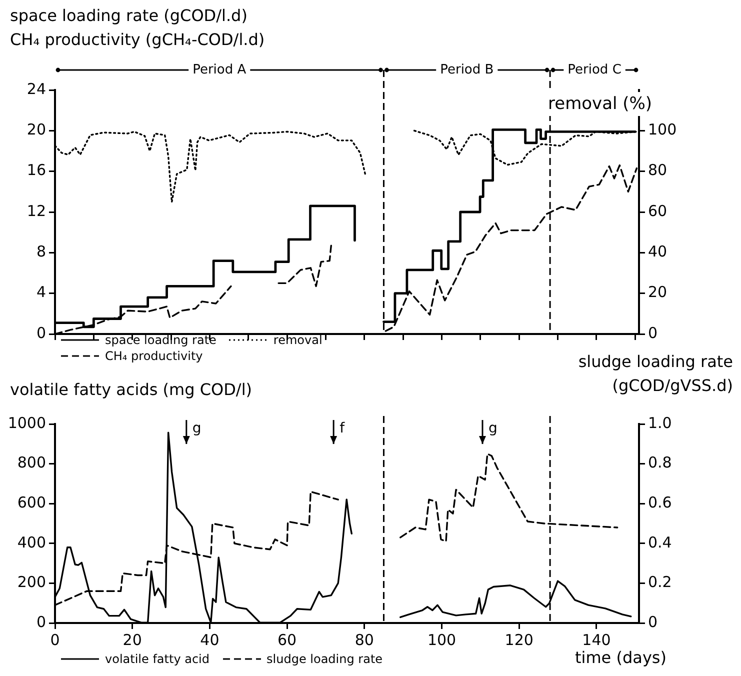 The height and width of the screenshot is (676, 741). Describe the element at coordinates (595, 70) in the screenshot. I see `text: Period C` at that location.